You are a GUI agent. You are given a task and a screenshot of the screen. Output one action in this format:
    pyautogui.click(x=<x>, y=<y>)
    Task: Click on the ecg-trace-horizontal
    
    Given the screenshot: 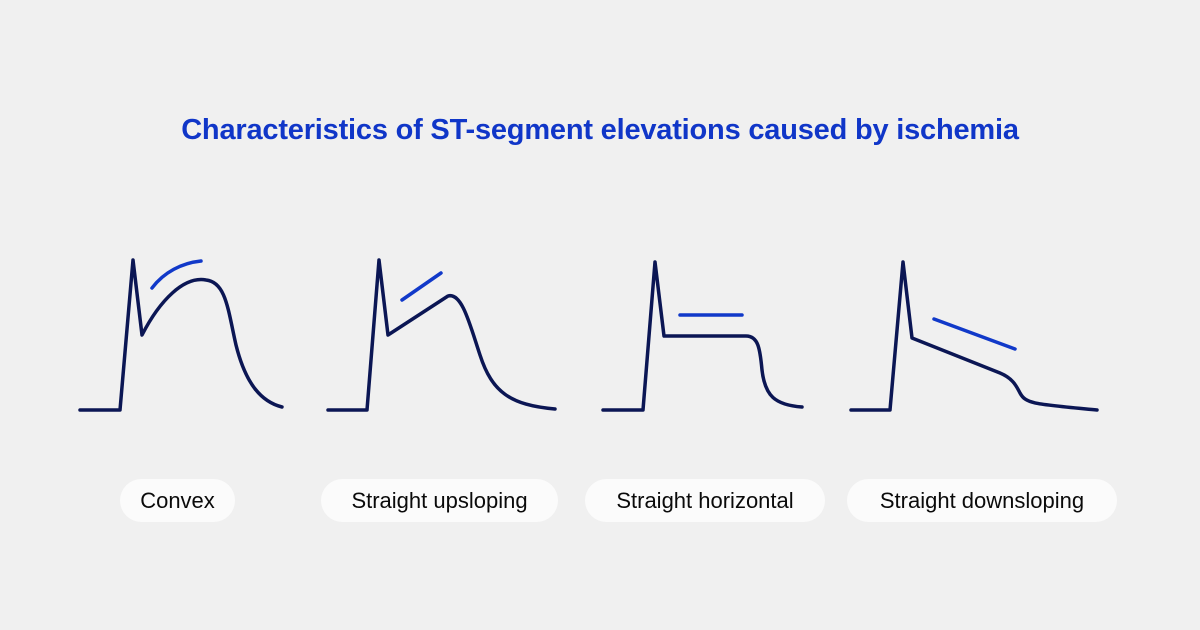 What is the action you would take?
    pyautogui.click(x=702, y=336)
    